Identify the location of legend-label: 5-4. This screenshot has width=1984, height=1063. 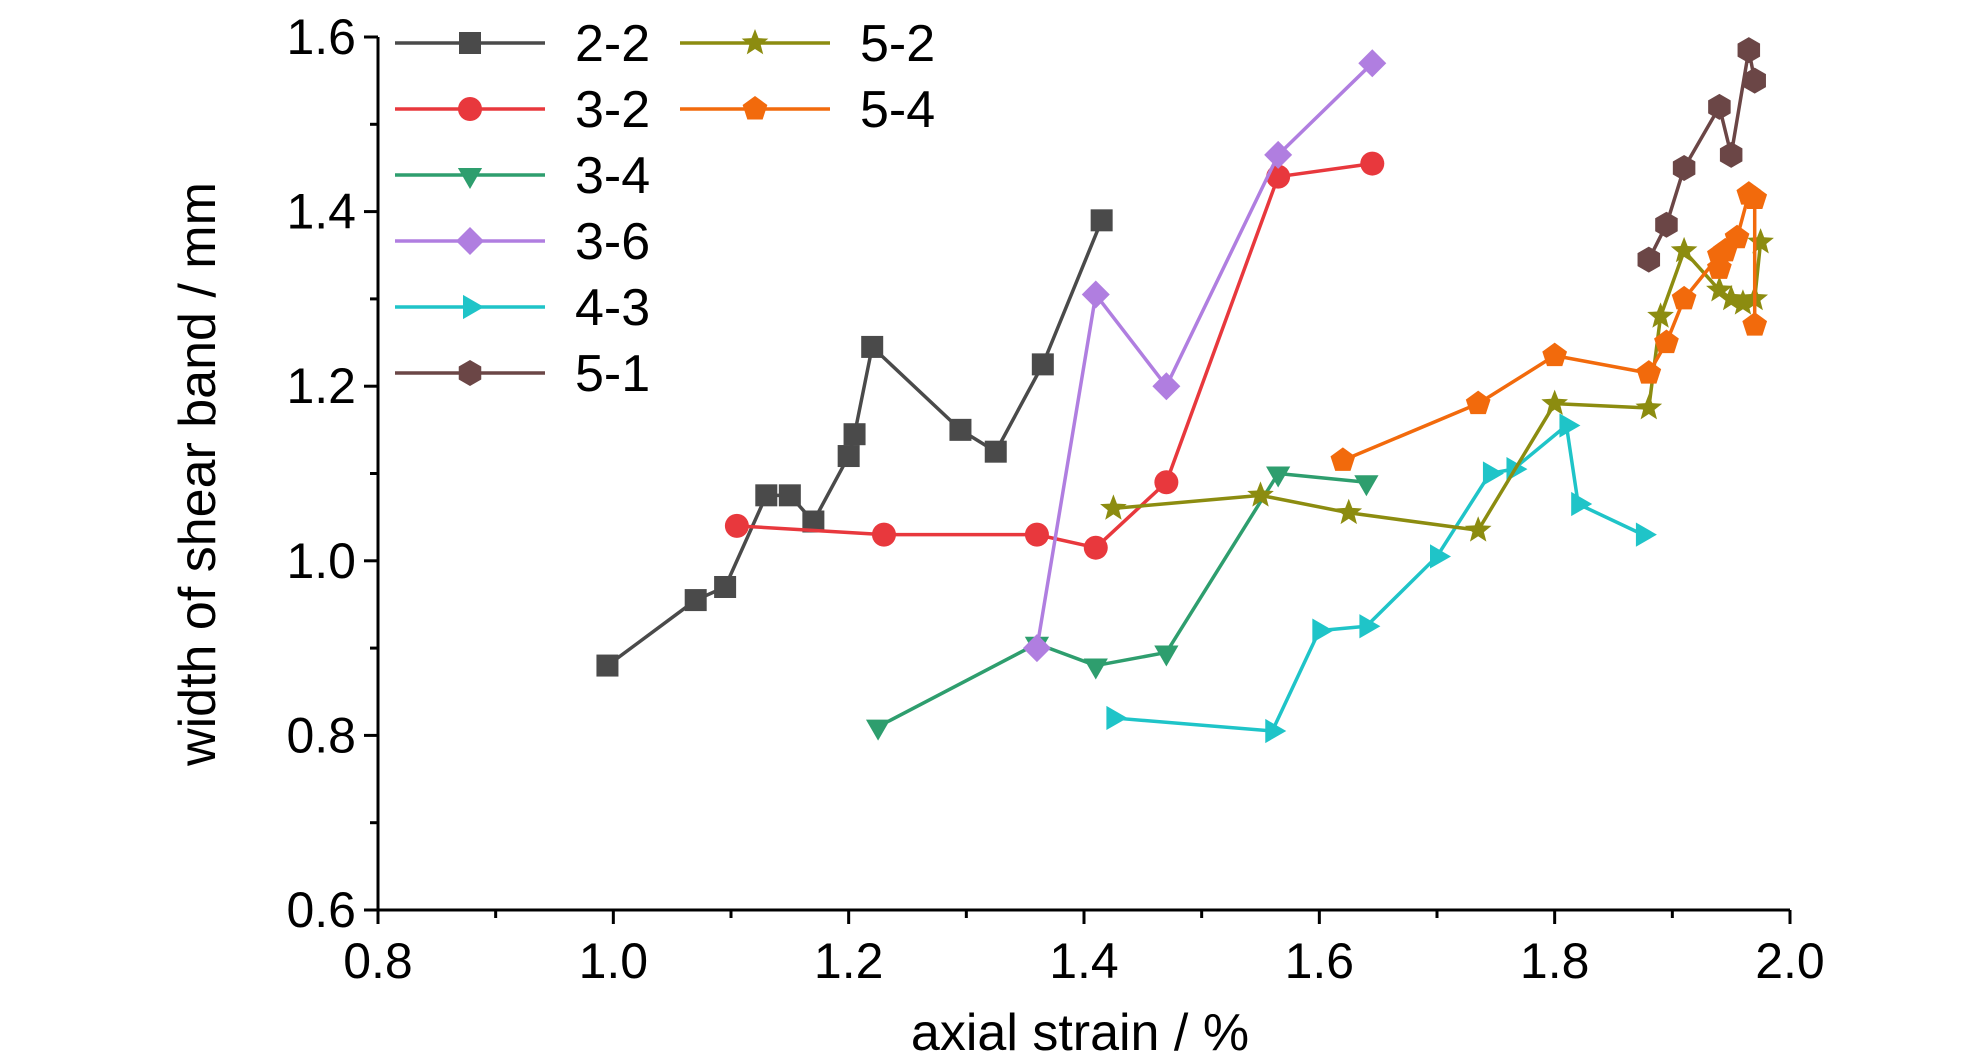
(897, 110).